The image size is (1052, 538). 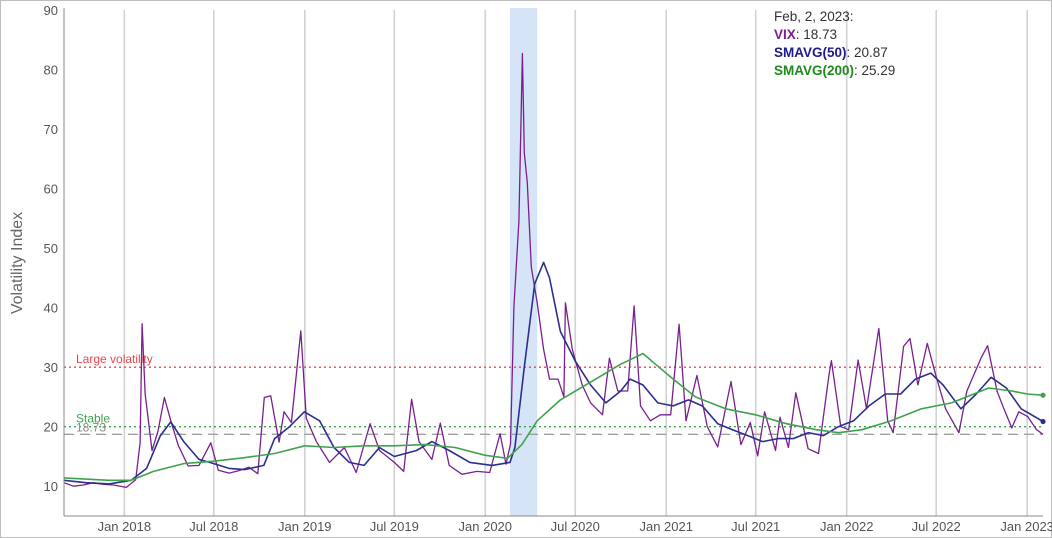 What do you see at coordinates (17, 263) in the screenshot?
I see `y-axis-label: Volatility Index` at bounding box center [17, 263].